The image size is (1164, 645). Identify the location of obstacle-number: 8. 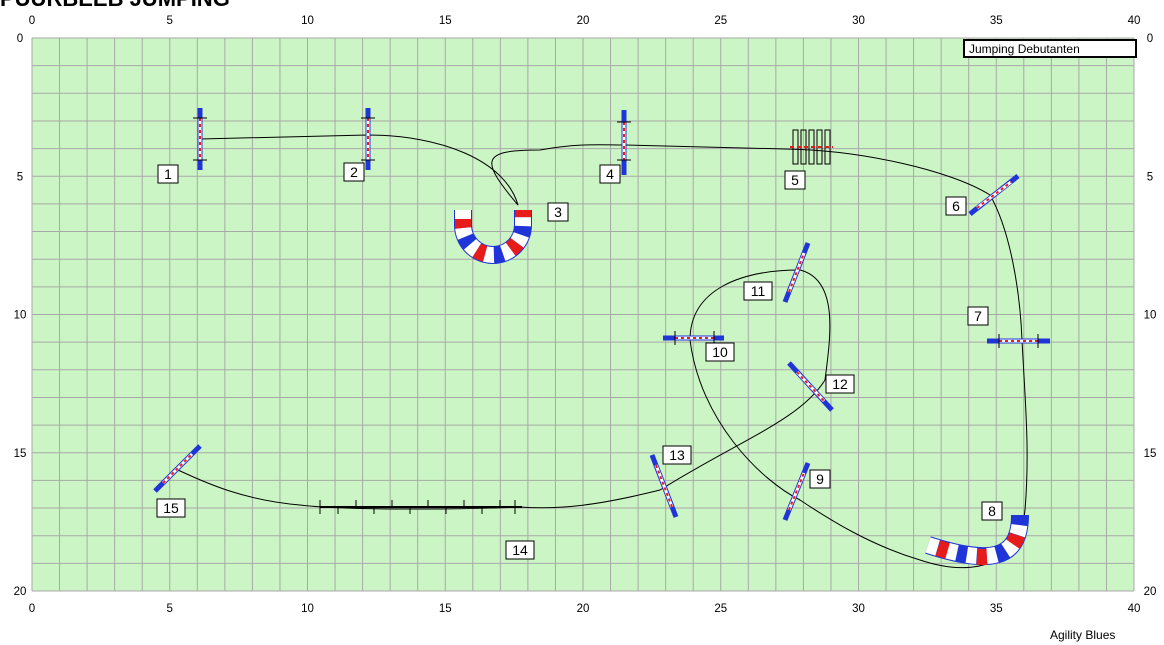
(992, 511).